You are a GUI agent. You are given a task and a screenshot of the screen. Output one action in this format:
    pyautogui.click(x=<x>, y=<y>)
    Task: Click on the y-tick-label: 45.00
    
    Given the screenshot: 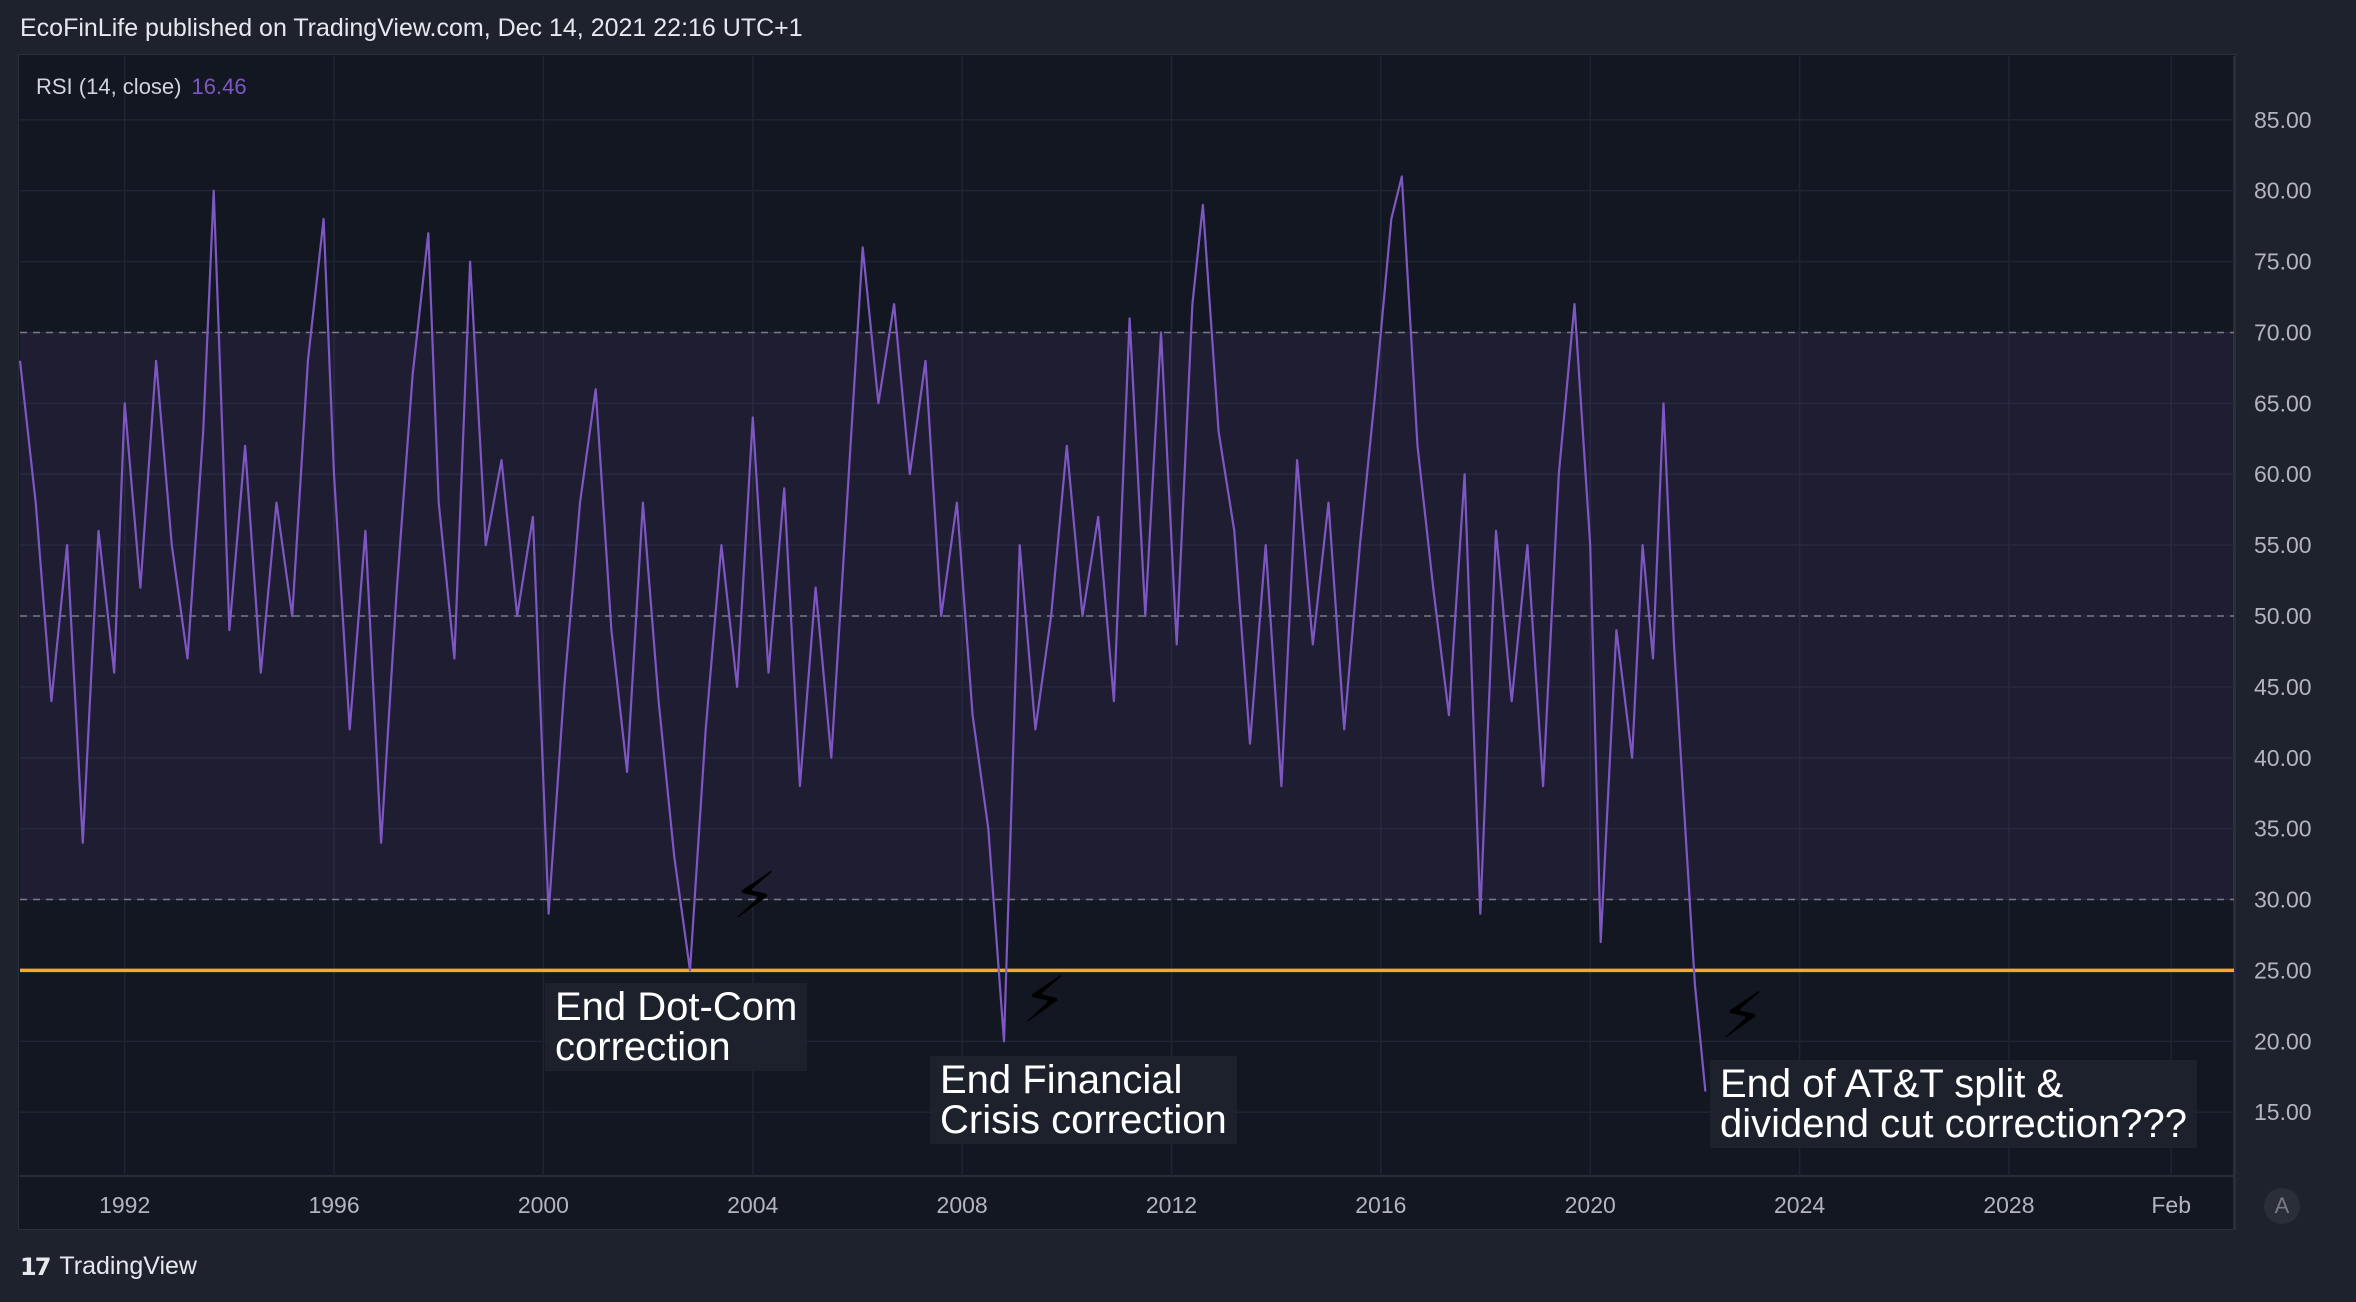 What is the action you would take?
    pyautogui.click(x=2283, y=687)
    